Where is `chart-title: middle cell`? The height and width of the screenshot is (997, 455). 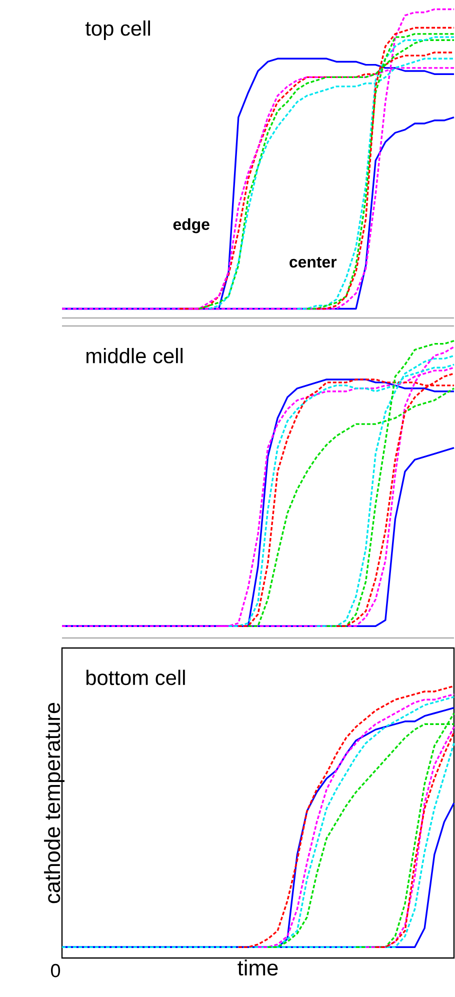 chart-title: middle cell is located at coordinates (134, 356).